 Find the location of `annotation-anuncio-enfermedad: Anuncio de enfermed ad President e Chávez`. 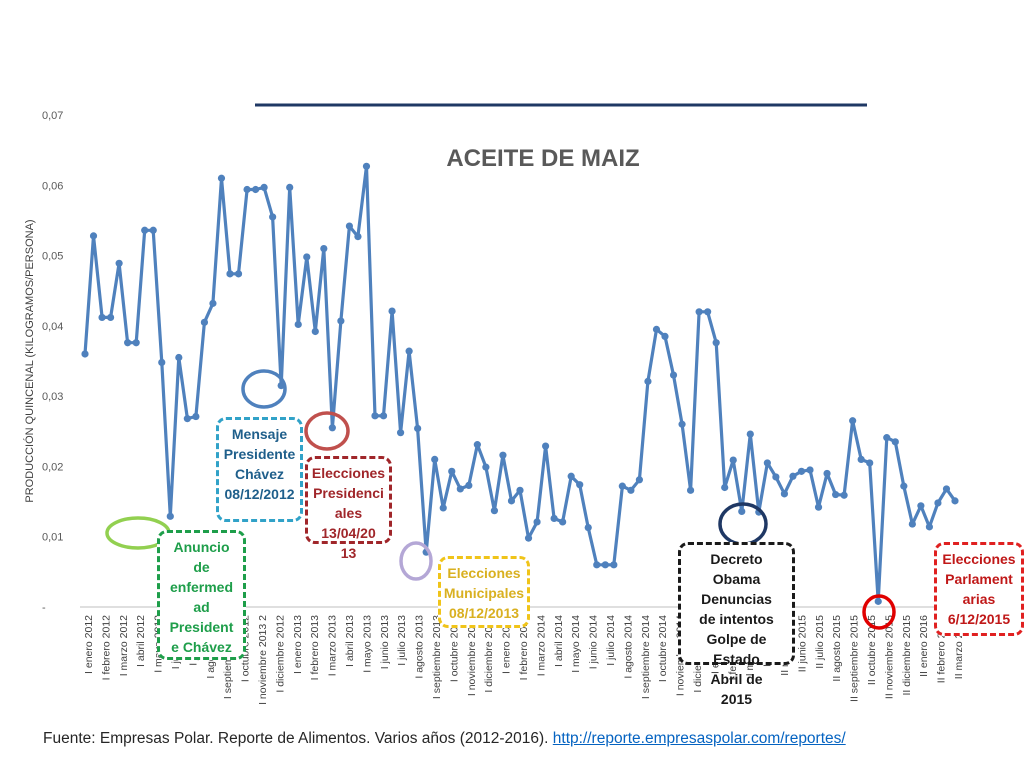

annotation-anuncio-enfermedad: Anuncio de enfermed ad President e Chávez is located at coordinates (201, 595).